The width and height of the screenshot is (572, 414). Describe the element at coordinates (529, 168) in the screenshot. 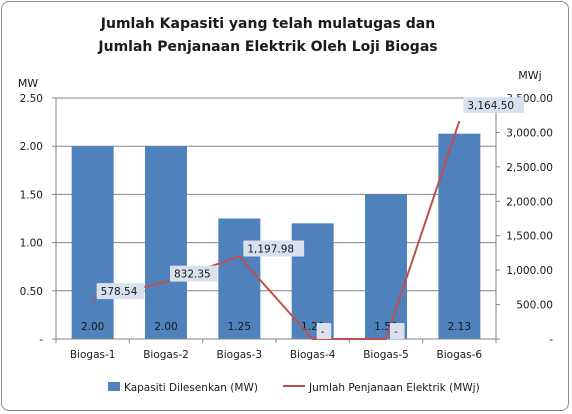

I see `y-right-tick-label: 2,500.00` at that location.